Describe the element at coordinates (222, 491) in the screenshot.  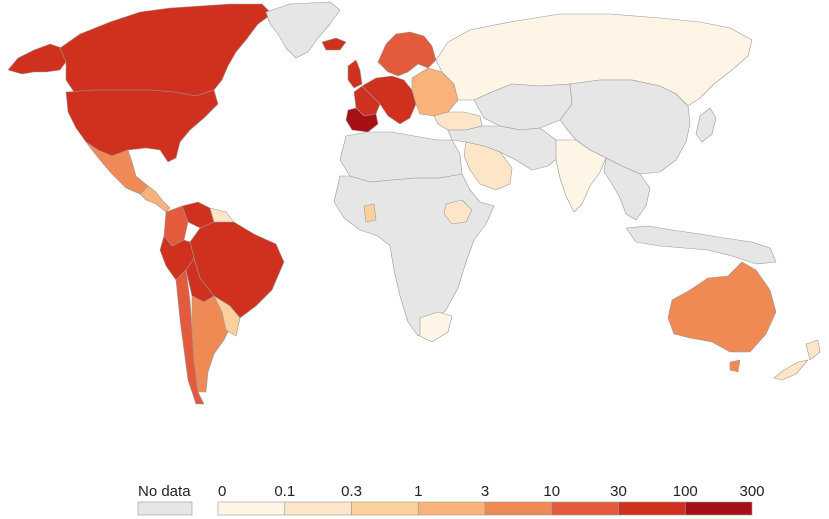
I see `legend-tick-label: 0` at that location.